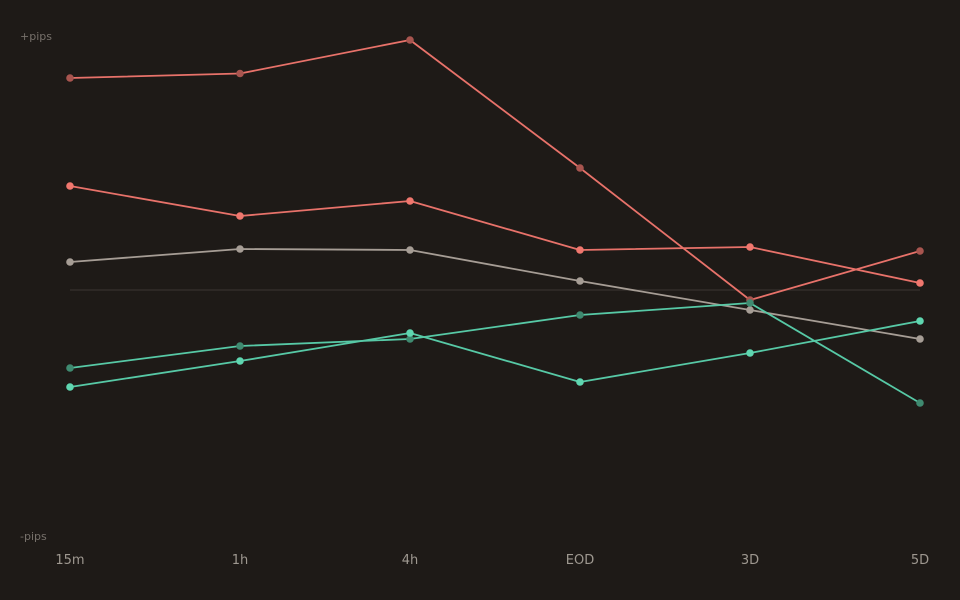 This screenshot has height=600, width=960. What do you see at coordinates (240, 346) in the screenshot?
I see `series-4-point-1h` at bounding box center [240, 346].